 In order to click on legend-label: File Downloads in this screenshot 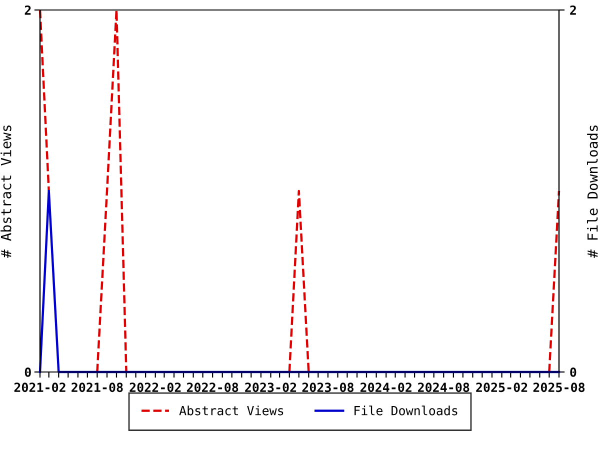, I will do `click(406, 411)`.